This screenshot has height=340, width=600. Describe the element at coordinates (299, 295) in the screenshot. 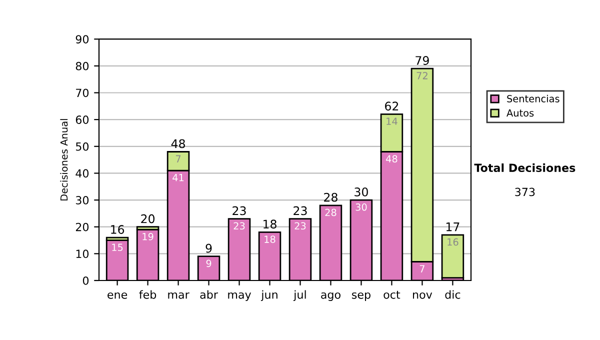

I see `x-tick-label: jul` at that location.